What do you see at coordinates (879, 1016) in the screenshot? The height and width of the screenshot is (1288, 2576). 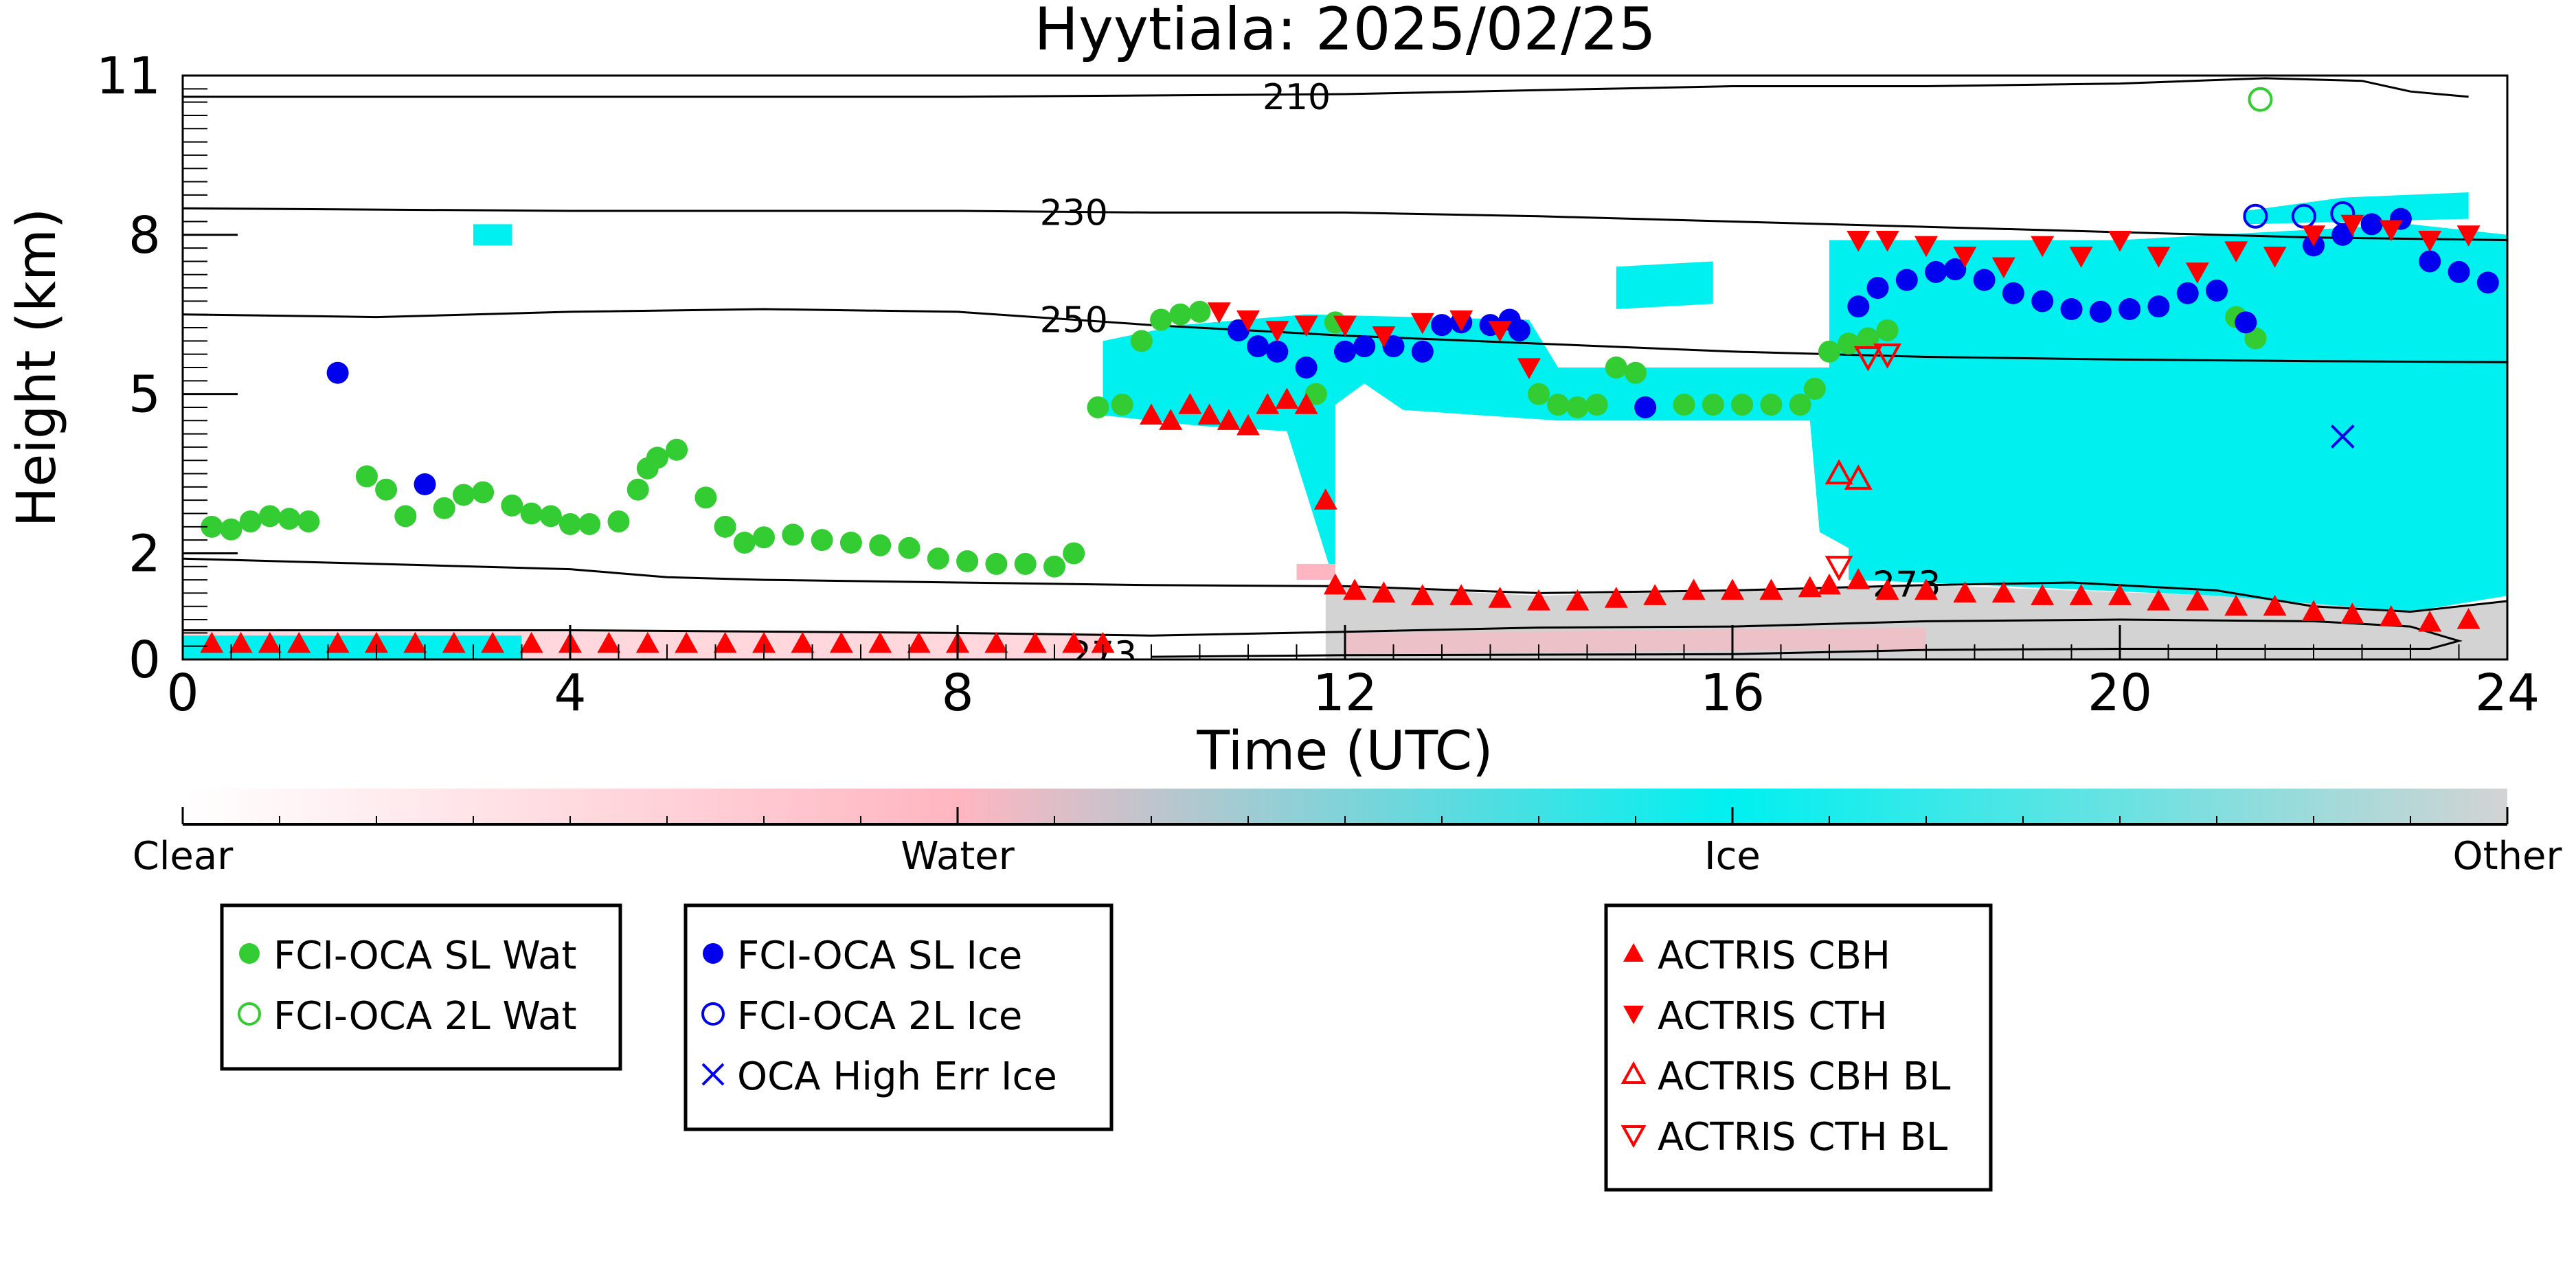 I see `legend-entry: FCI-OCA 2L Ice` at bounding box center [879, 1016].